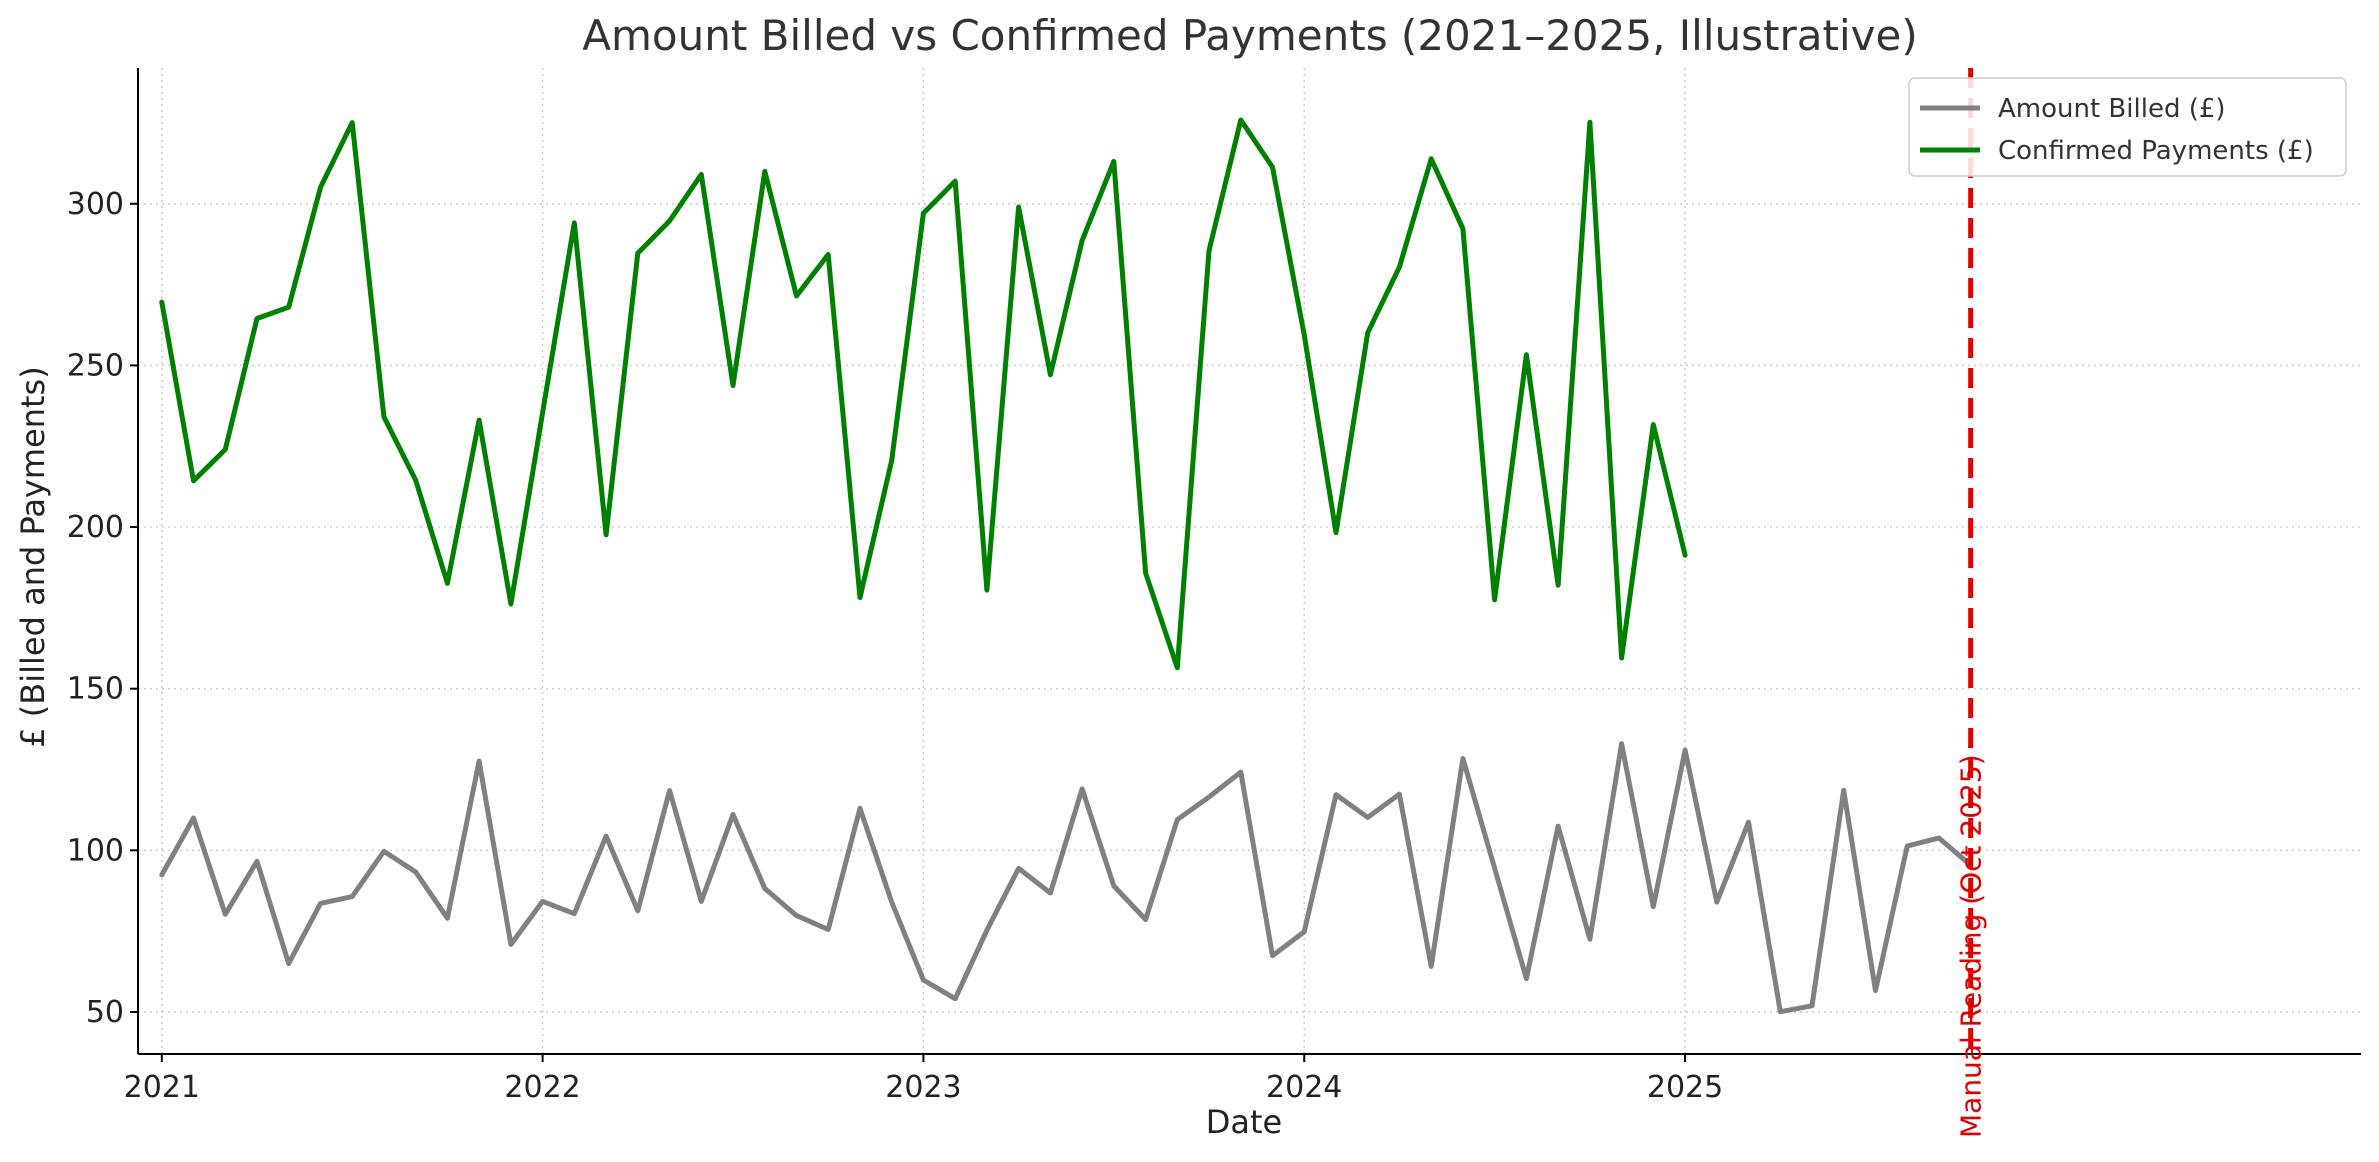  I want to click on annotation-layer: Manual Reading (Oct 2025), so click(1971, 603).